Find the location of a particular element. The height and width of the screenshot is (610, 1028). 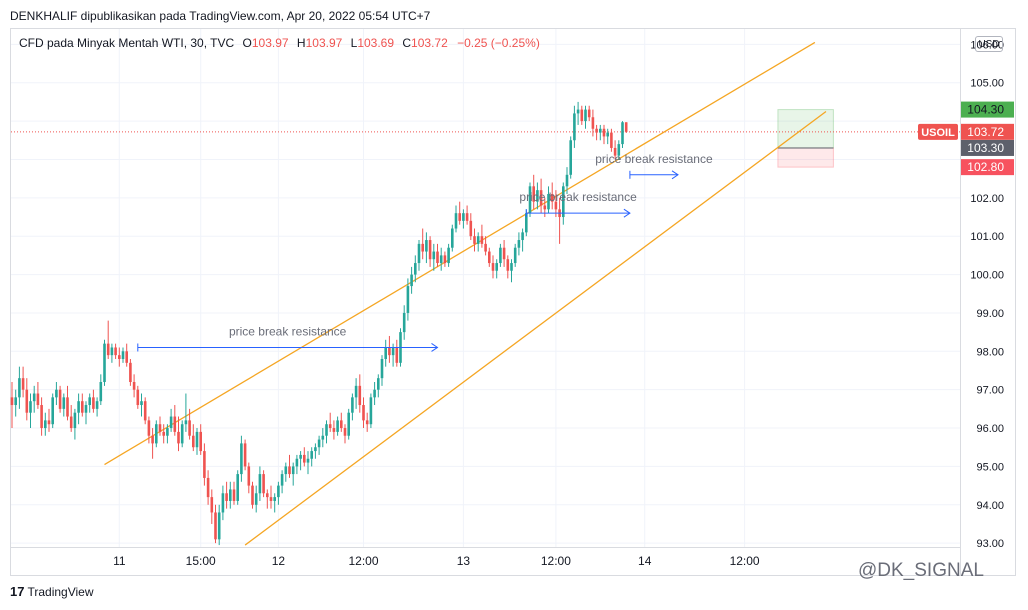

price-label-value: 104.30 is located at coordinates (985, 110).